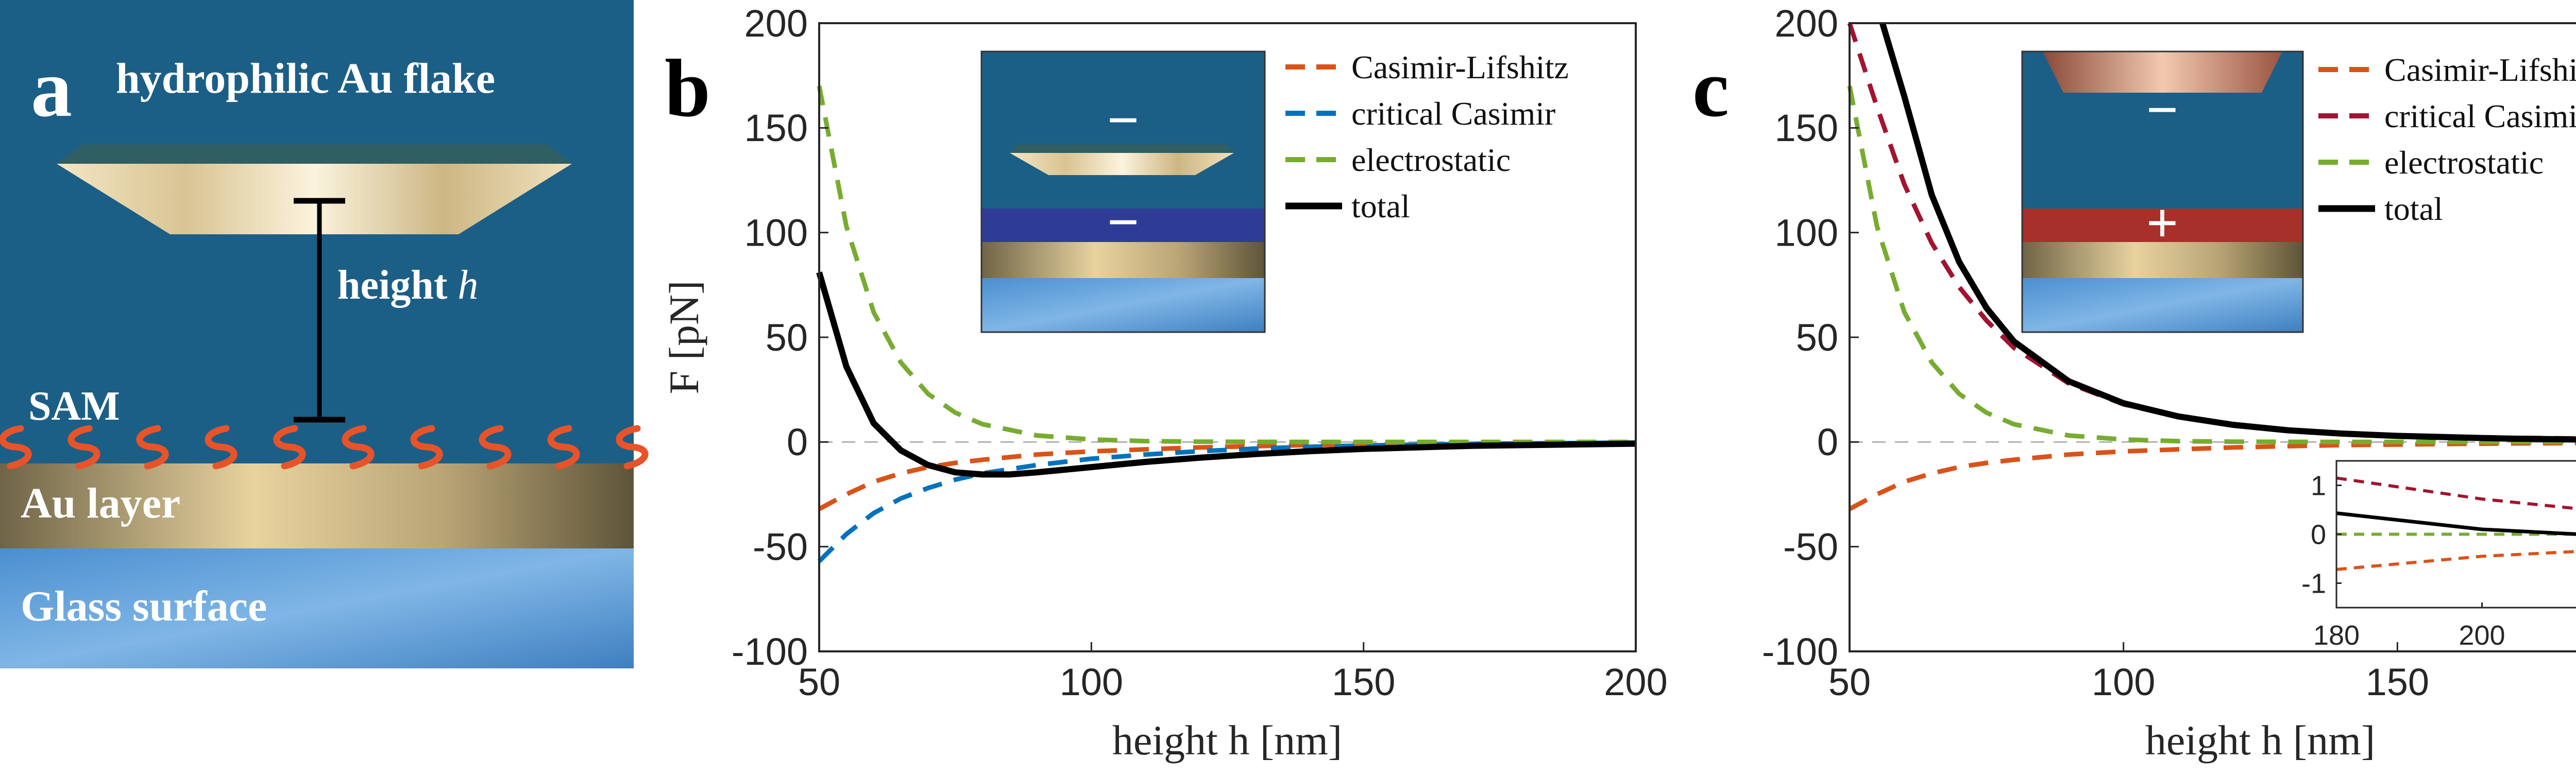 The width and height of the screenshot is (2576, 776). Describe the element at coordinates (1123, 260) in the screenshot. I see `inset-b-gold` at that location.